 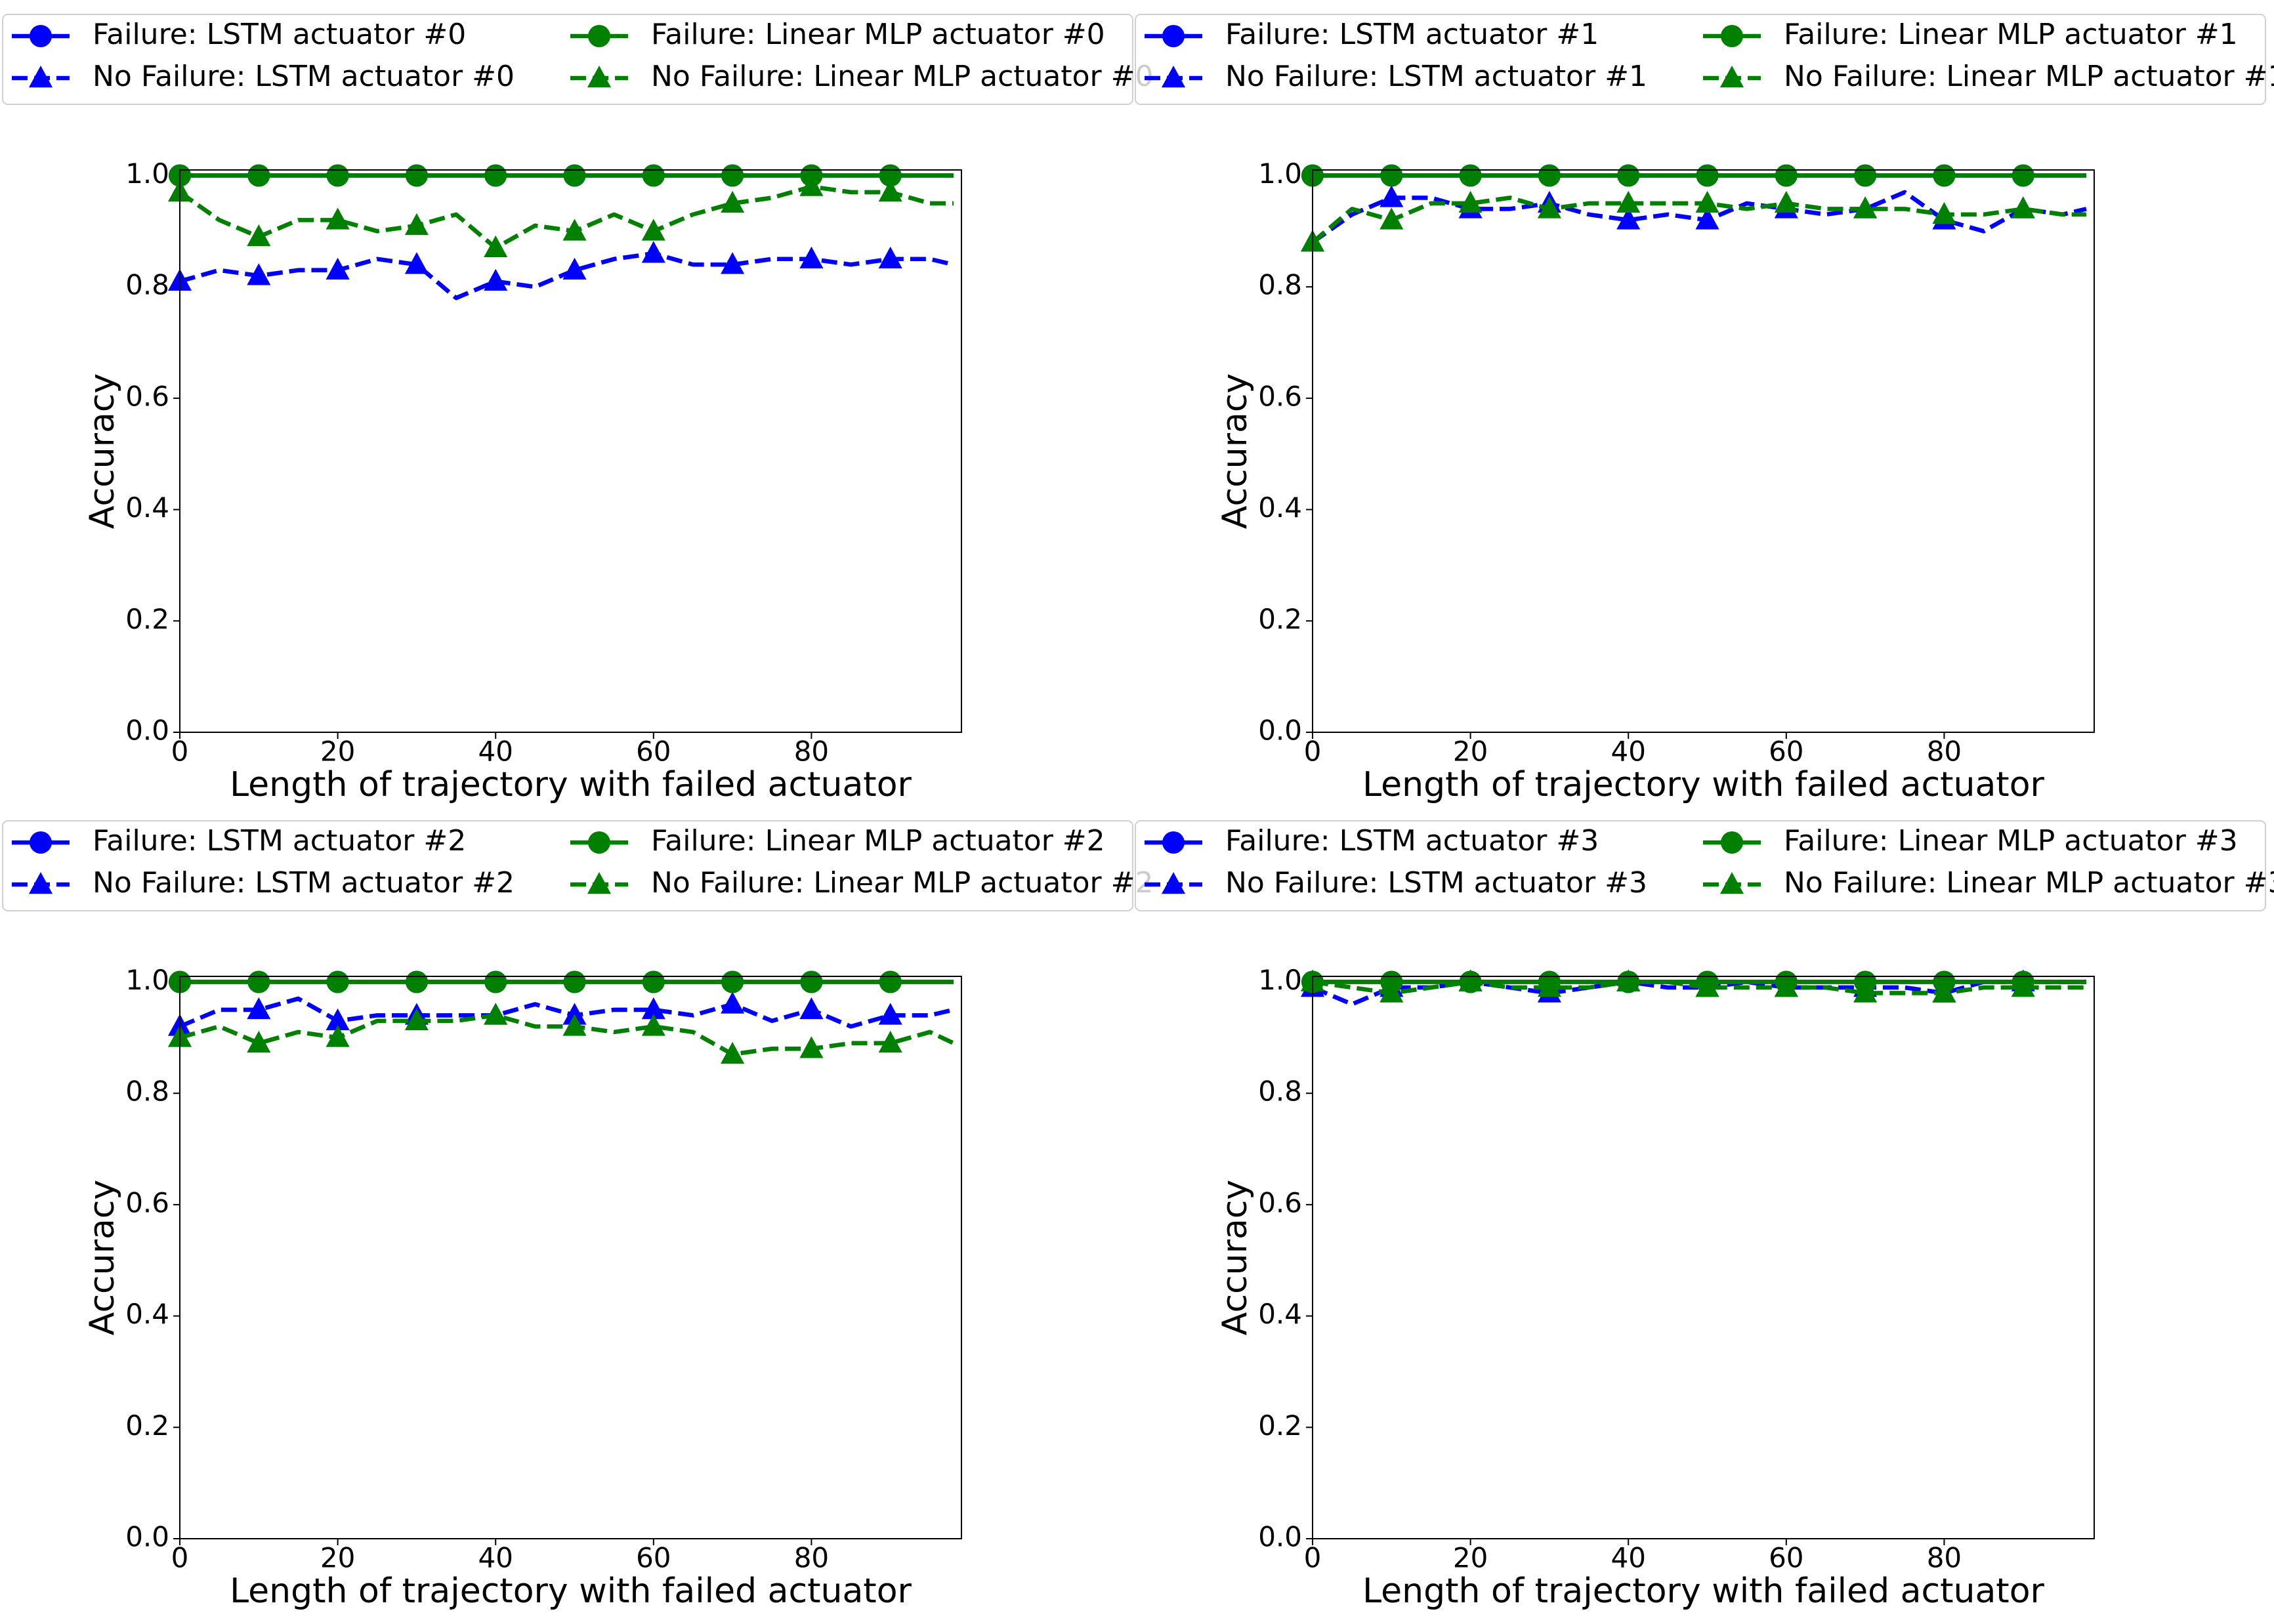 I want to click on legend-label: No Failure: LSTM actuator #2, so click(x=304, y=883).